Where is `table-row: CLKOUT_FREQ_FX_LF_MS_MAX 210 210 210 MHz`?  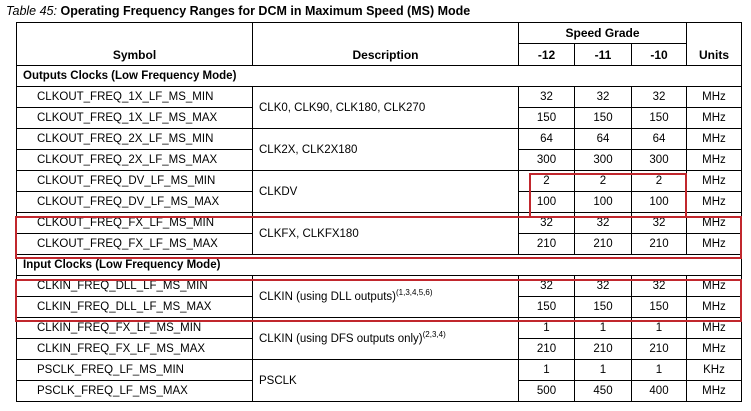
table-row: CLKOUT_FREQ_FX_LF_MS_MAX 210 210 210 MHz is located at coordinates (379, 244).